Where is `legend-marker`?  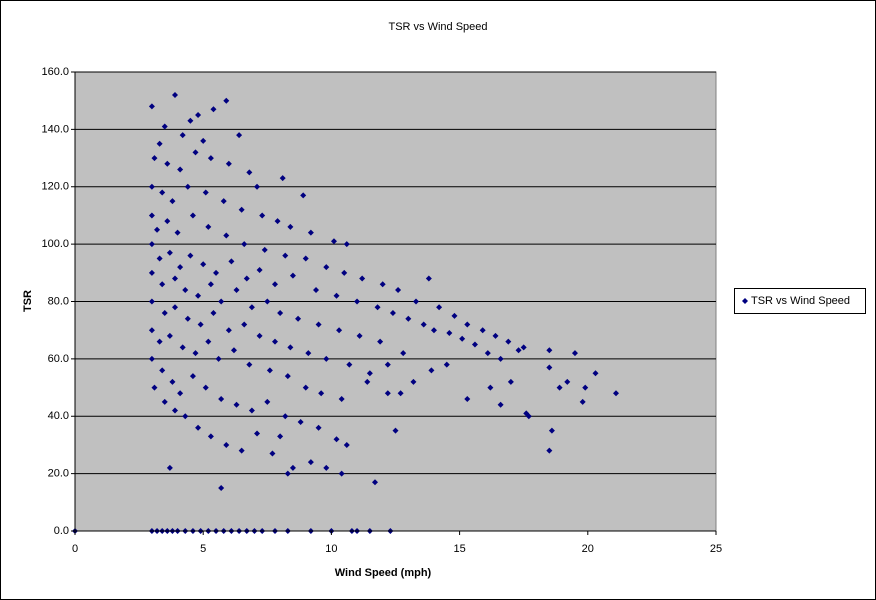 legend-marker is located at coordinates (745, 301).